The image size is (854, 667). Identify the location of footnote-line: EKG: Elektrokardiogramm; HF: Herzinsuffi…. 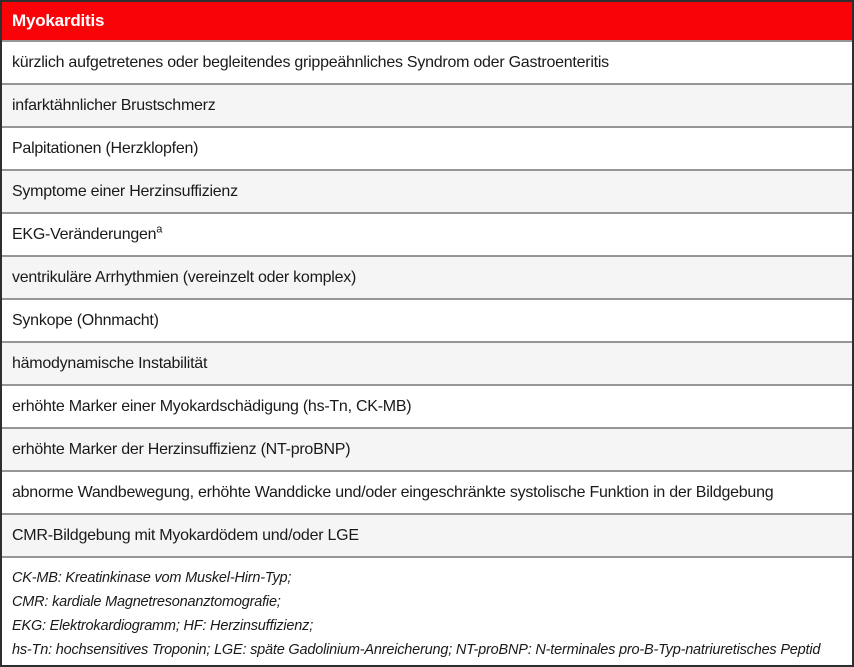
(163, 626).